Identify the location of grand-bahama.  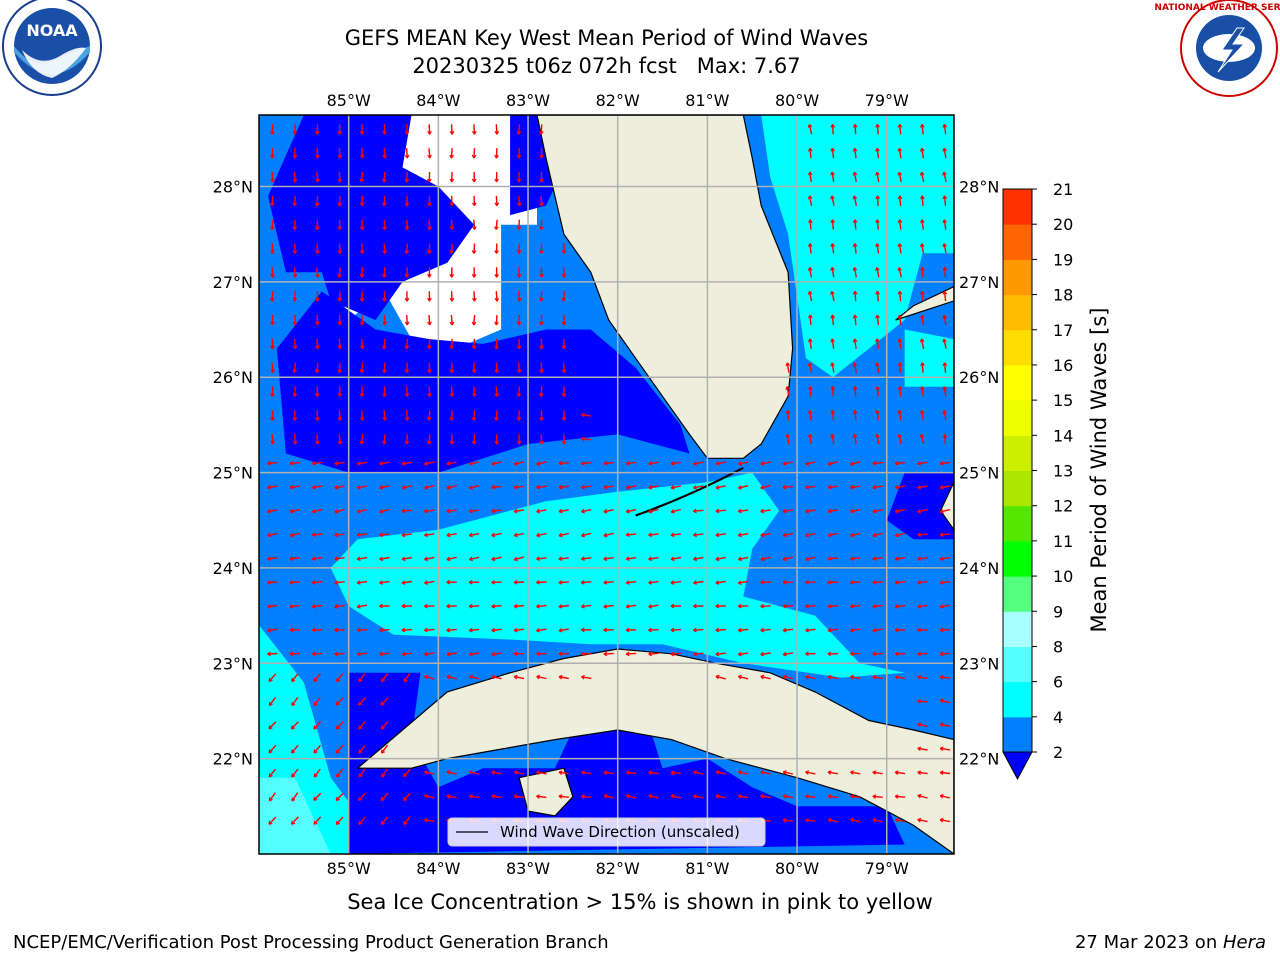
(924, 303).